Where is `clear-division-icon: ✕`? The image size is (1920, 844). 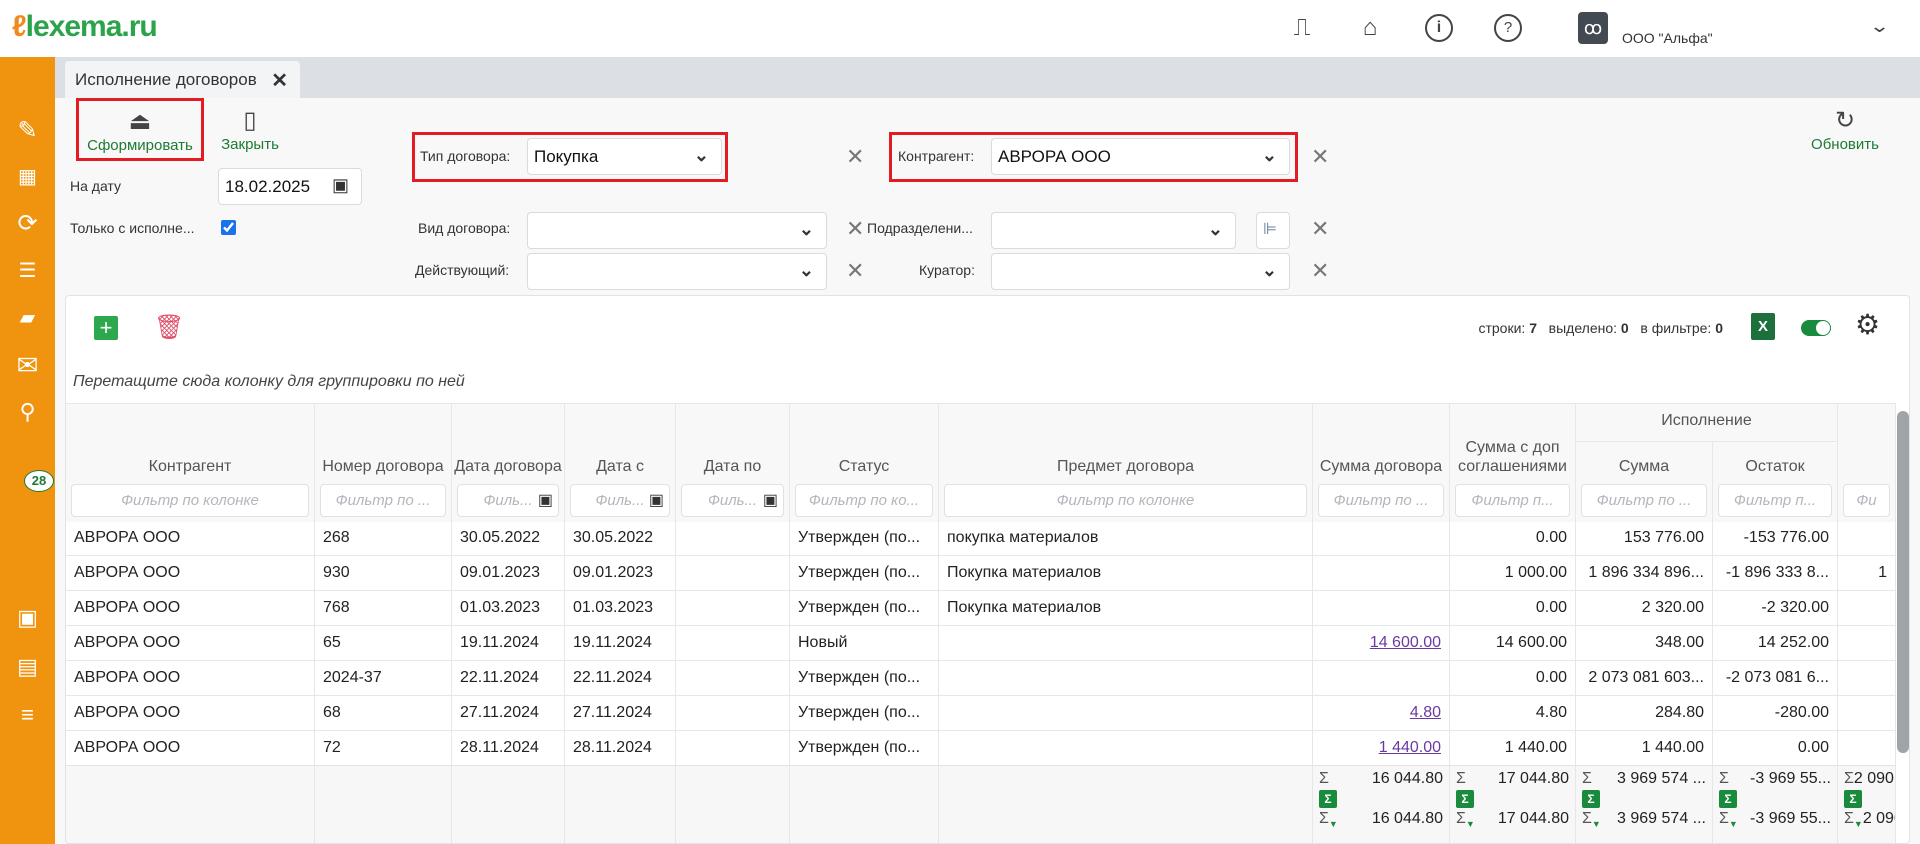
clear-division-icon: ✕ is located at coordinates (1320, 228).